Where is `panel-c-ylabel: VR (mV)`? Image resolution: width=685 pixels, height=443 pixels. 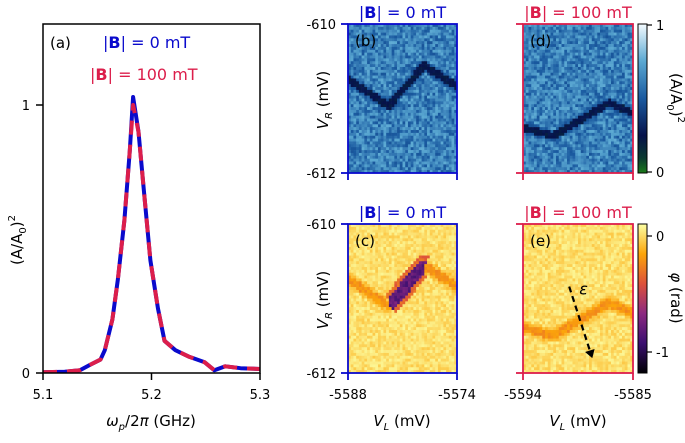
panel-c-ylabel: VR (mV) is located at coordinates (324, 300).